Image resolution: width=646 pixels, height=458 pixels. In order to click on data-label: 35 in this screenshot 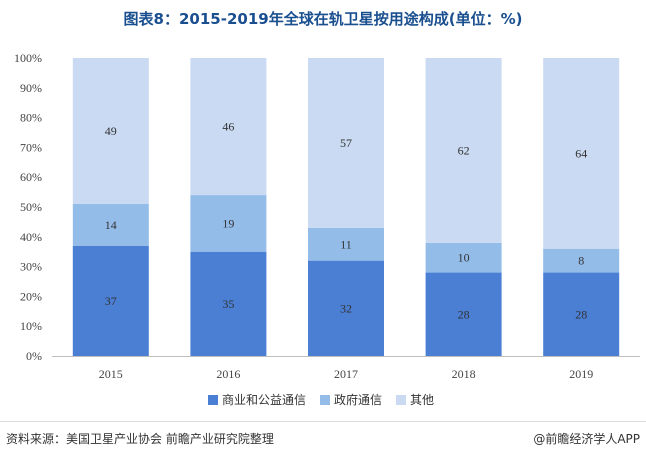, I will do `click(228, 304)`.